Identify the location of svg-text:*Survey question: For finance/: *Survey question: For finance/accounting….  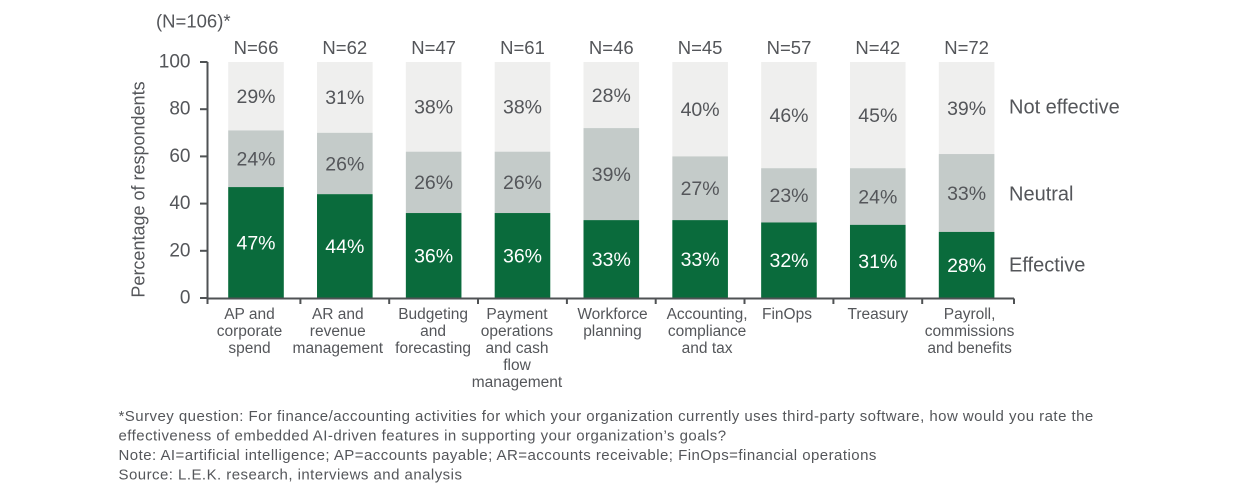
(606, 416).